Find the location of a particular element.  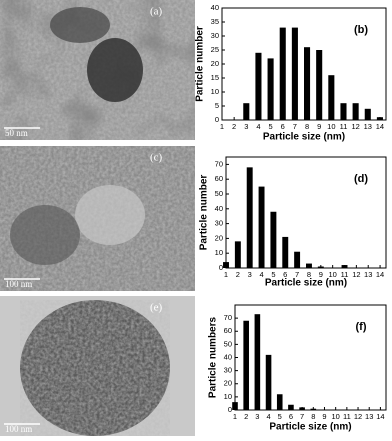

scale-label: 50 nm is located at coordinates (16, 133).